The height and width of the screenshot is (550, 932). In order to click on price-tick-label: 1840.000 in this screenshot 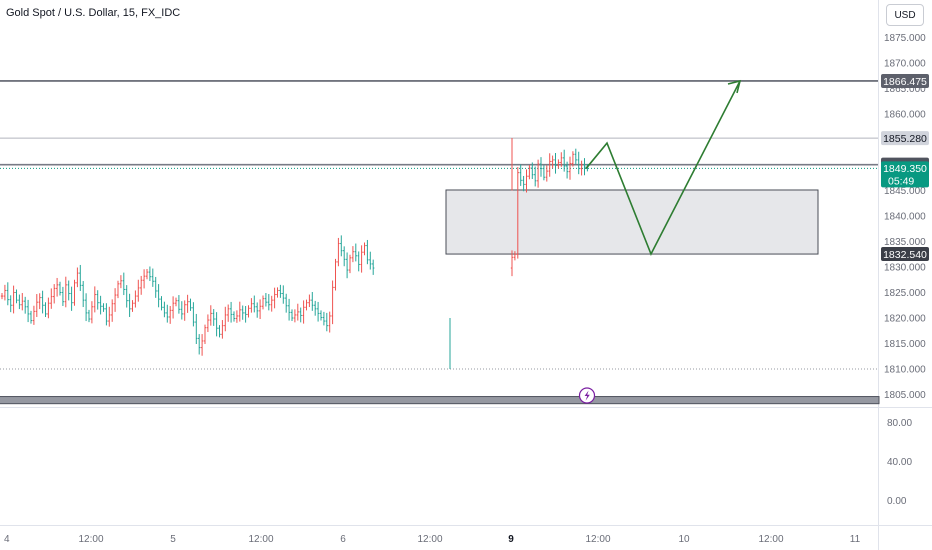, I will do `click(905, 217)`.